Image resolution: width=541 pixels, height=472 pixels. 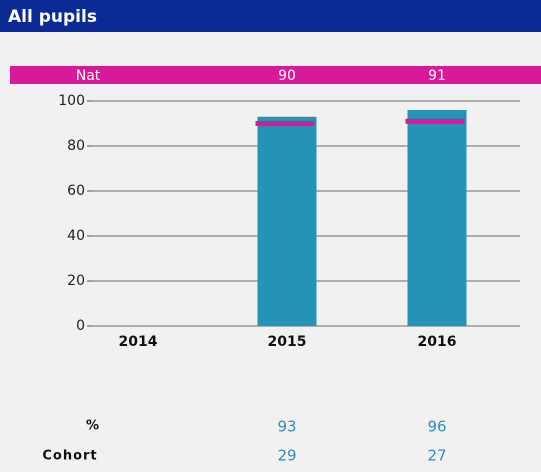 What do you see at coordinates (76, 281) in the screenshot?
I see `y-tick-label: 20` at bounding box center [76, 281].